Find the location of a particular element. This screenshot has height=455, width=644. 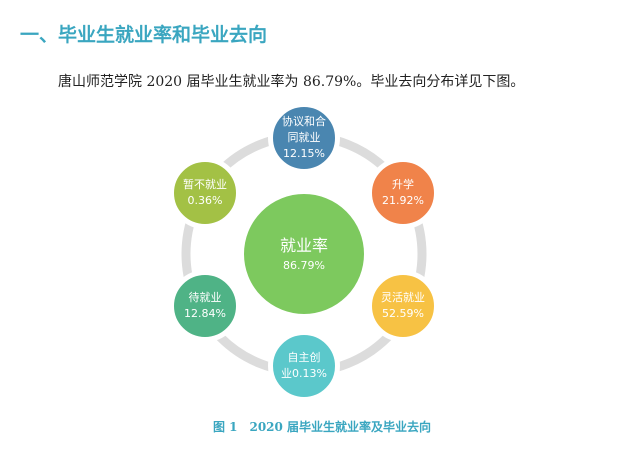

node-value: 52.59% is located at coordinates (403, 313).